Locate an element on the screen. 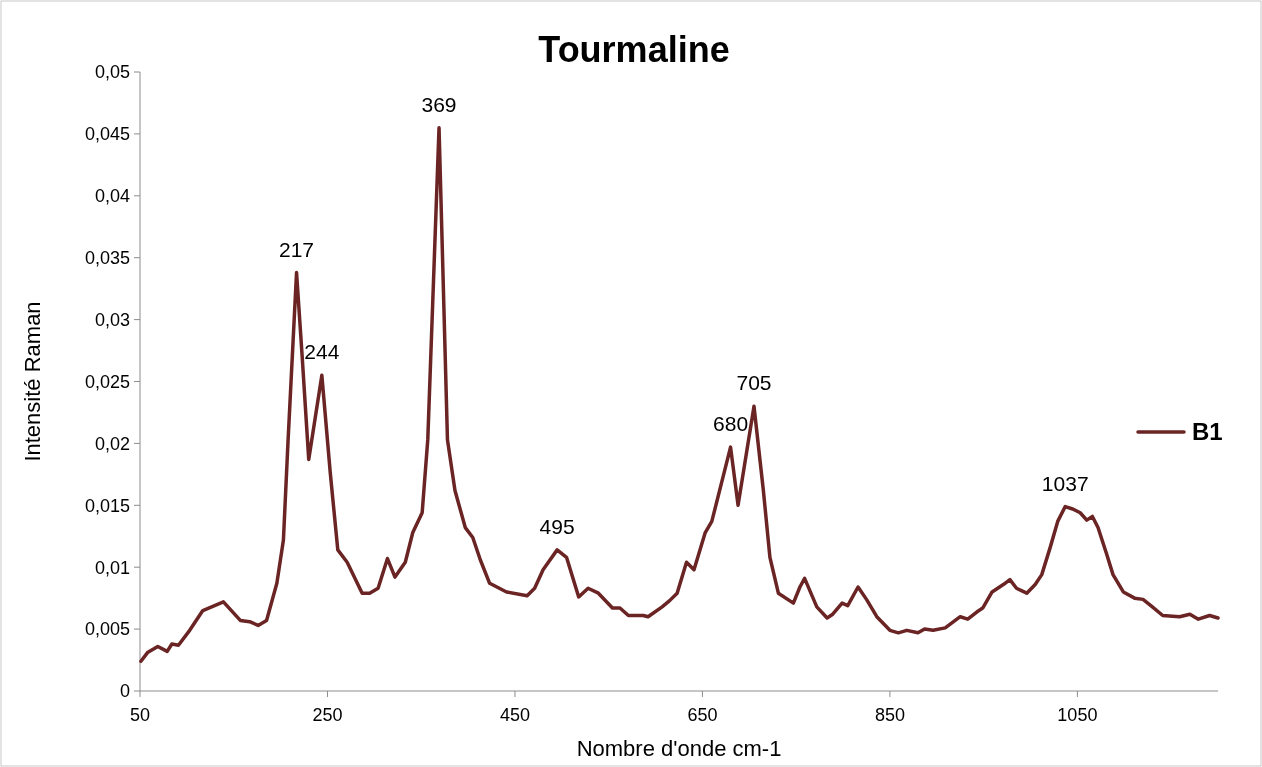 The height and width of the screenshot is (767, 1262). y-tick-label: 0,025 is located at coordinates (107, 381).